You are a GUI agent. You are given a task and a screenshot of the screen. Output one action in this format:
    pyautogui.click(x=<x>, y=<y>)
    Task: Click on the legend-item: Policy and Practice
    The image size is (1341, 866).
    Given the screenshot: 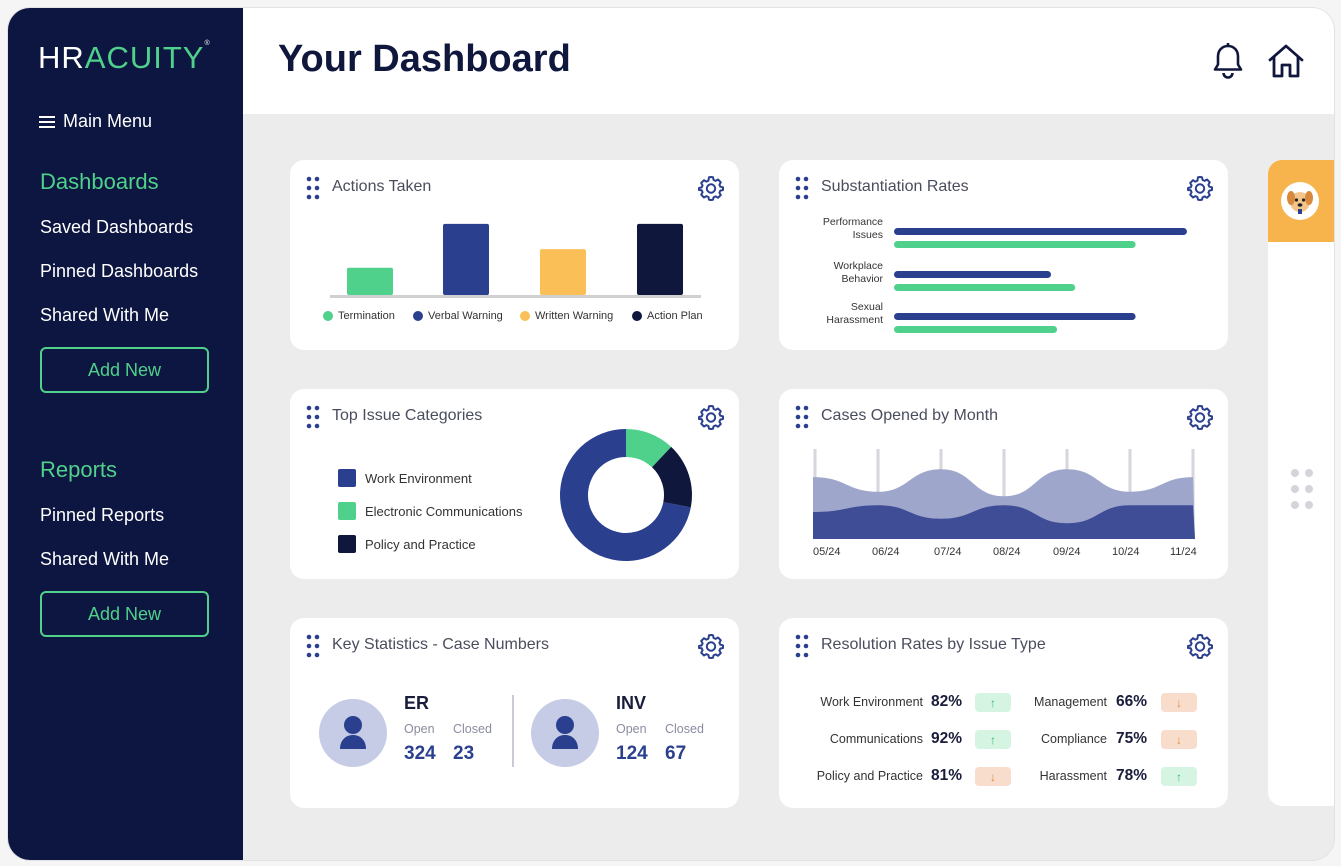 What is the action you would take?
    pyautogui.click(x=407, y=544)
    